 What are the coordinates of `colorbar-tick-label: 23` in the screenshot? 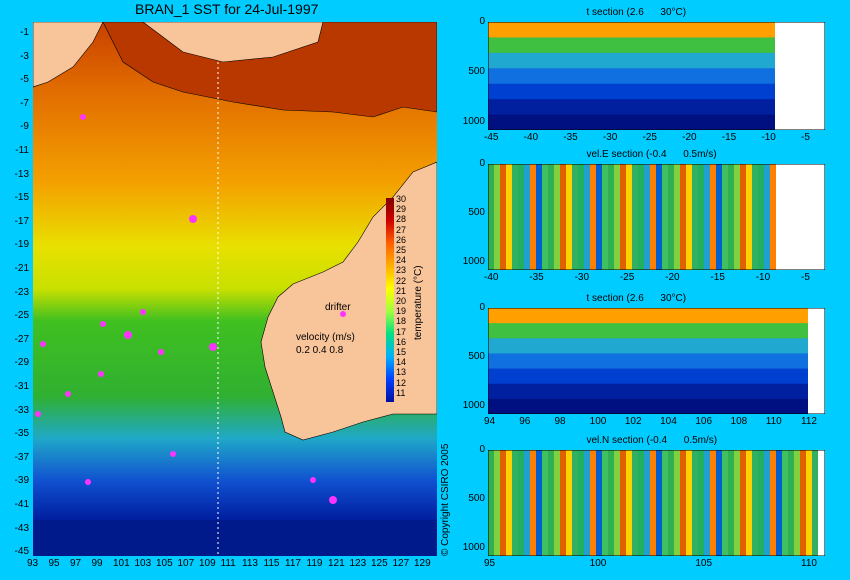 It's located at (401, 270).